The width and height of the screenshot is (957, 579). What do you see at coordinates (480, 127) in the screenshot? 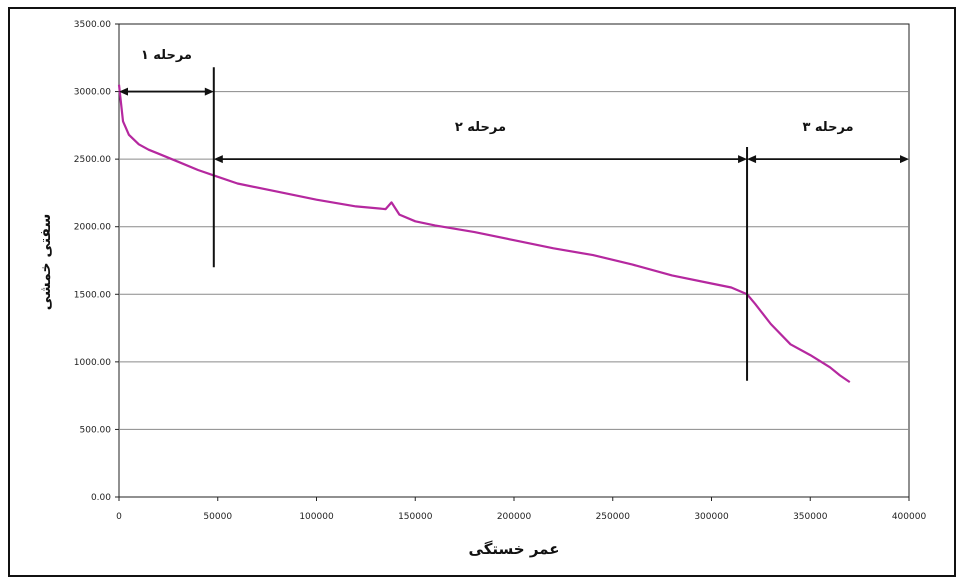
I see `stage-label: مرحله ۲` at bounding box center [480, 127].